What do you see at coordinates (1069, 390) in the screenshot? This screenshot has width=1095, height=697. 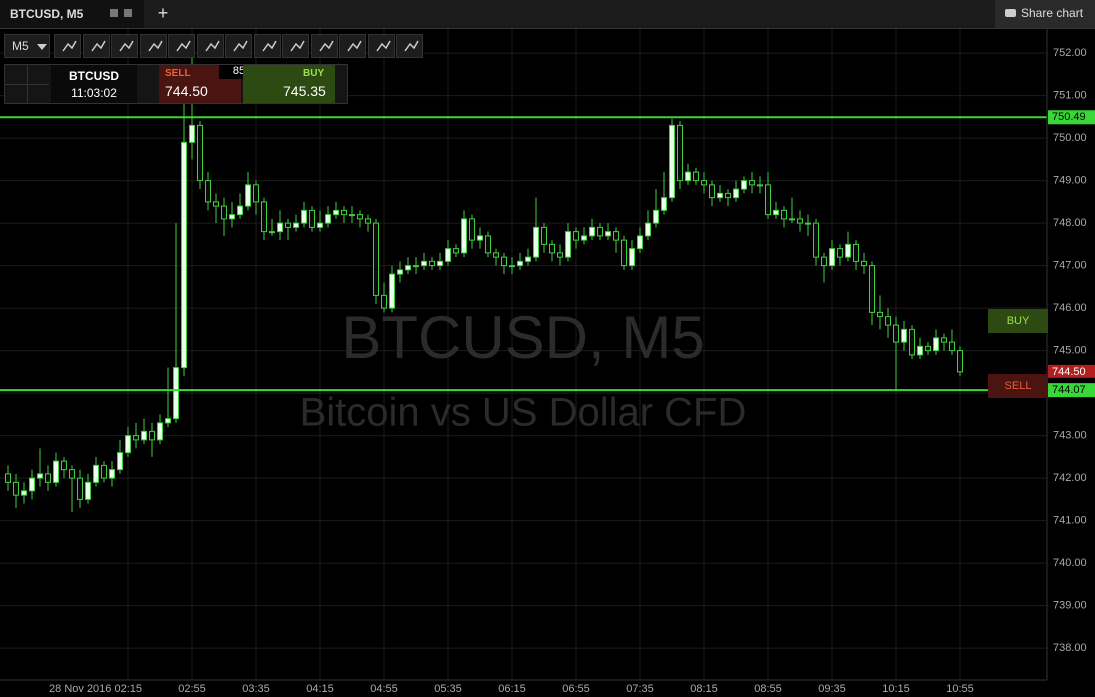 I see `level-label: 744.07` at bounding box center [1069, 390].